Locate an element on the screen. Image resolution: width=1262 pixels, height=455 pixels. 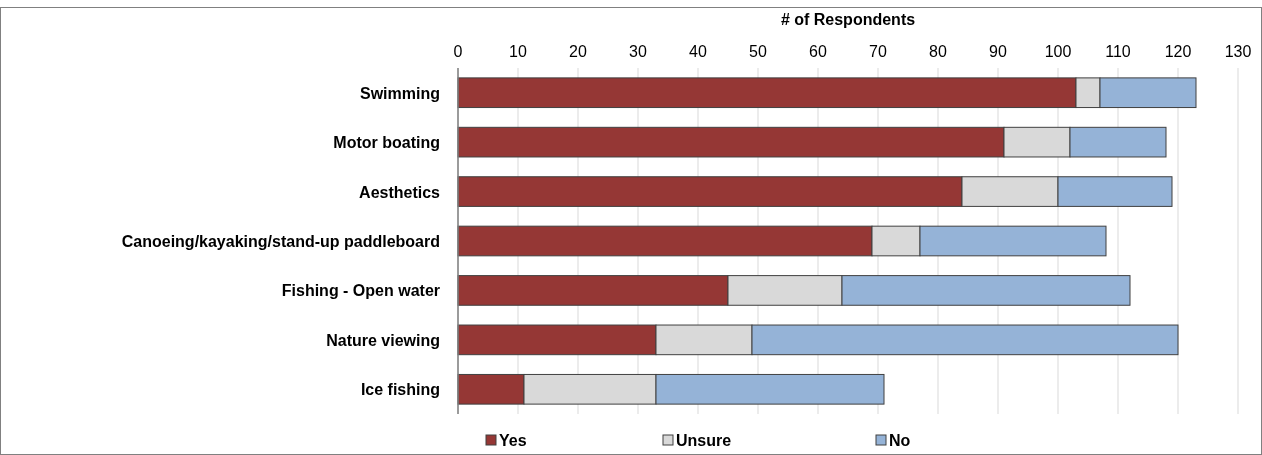
y-tick-label: Nature viewing is located at coordinates (383, 340).